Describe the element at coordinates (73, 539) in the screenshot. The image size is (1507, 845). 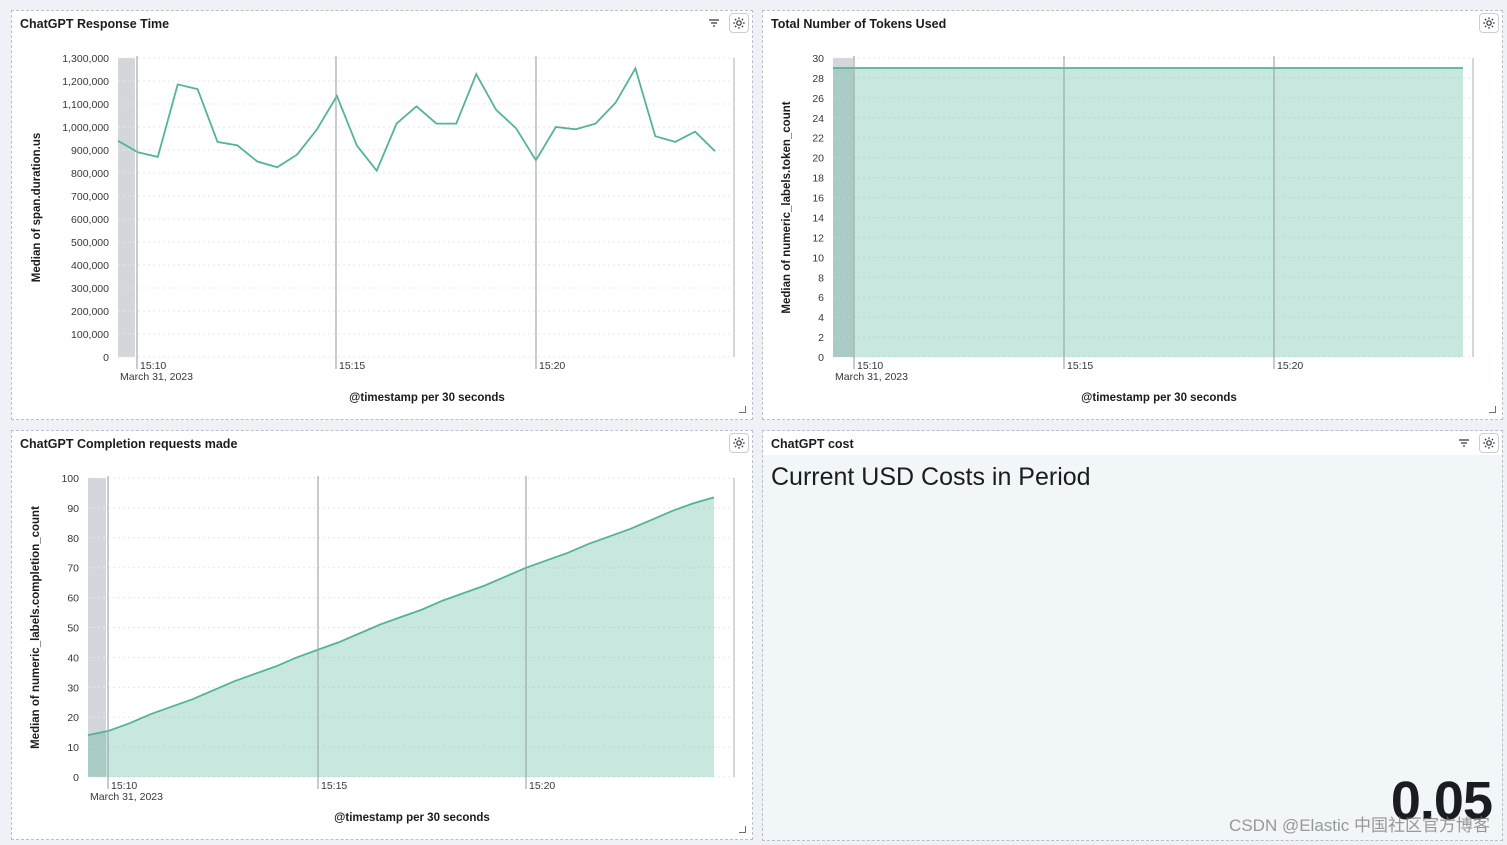
I see `y-tick-label: 80` at that location.